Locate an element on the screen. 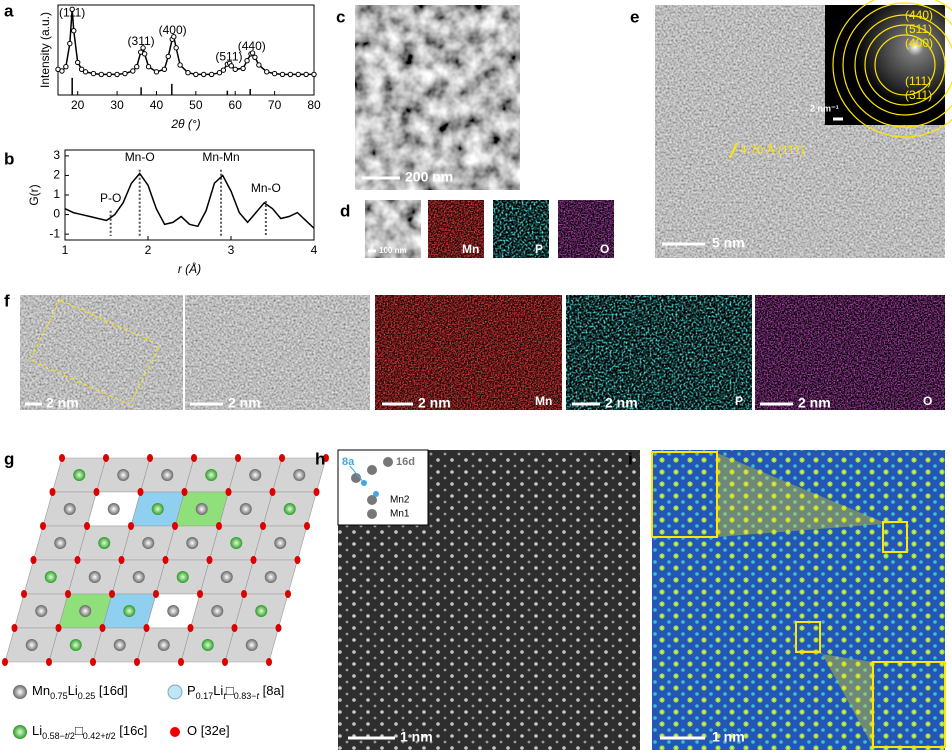  annotation: Mn-O is located at coordinates (266, 188).